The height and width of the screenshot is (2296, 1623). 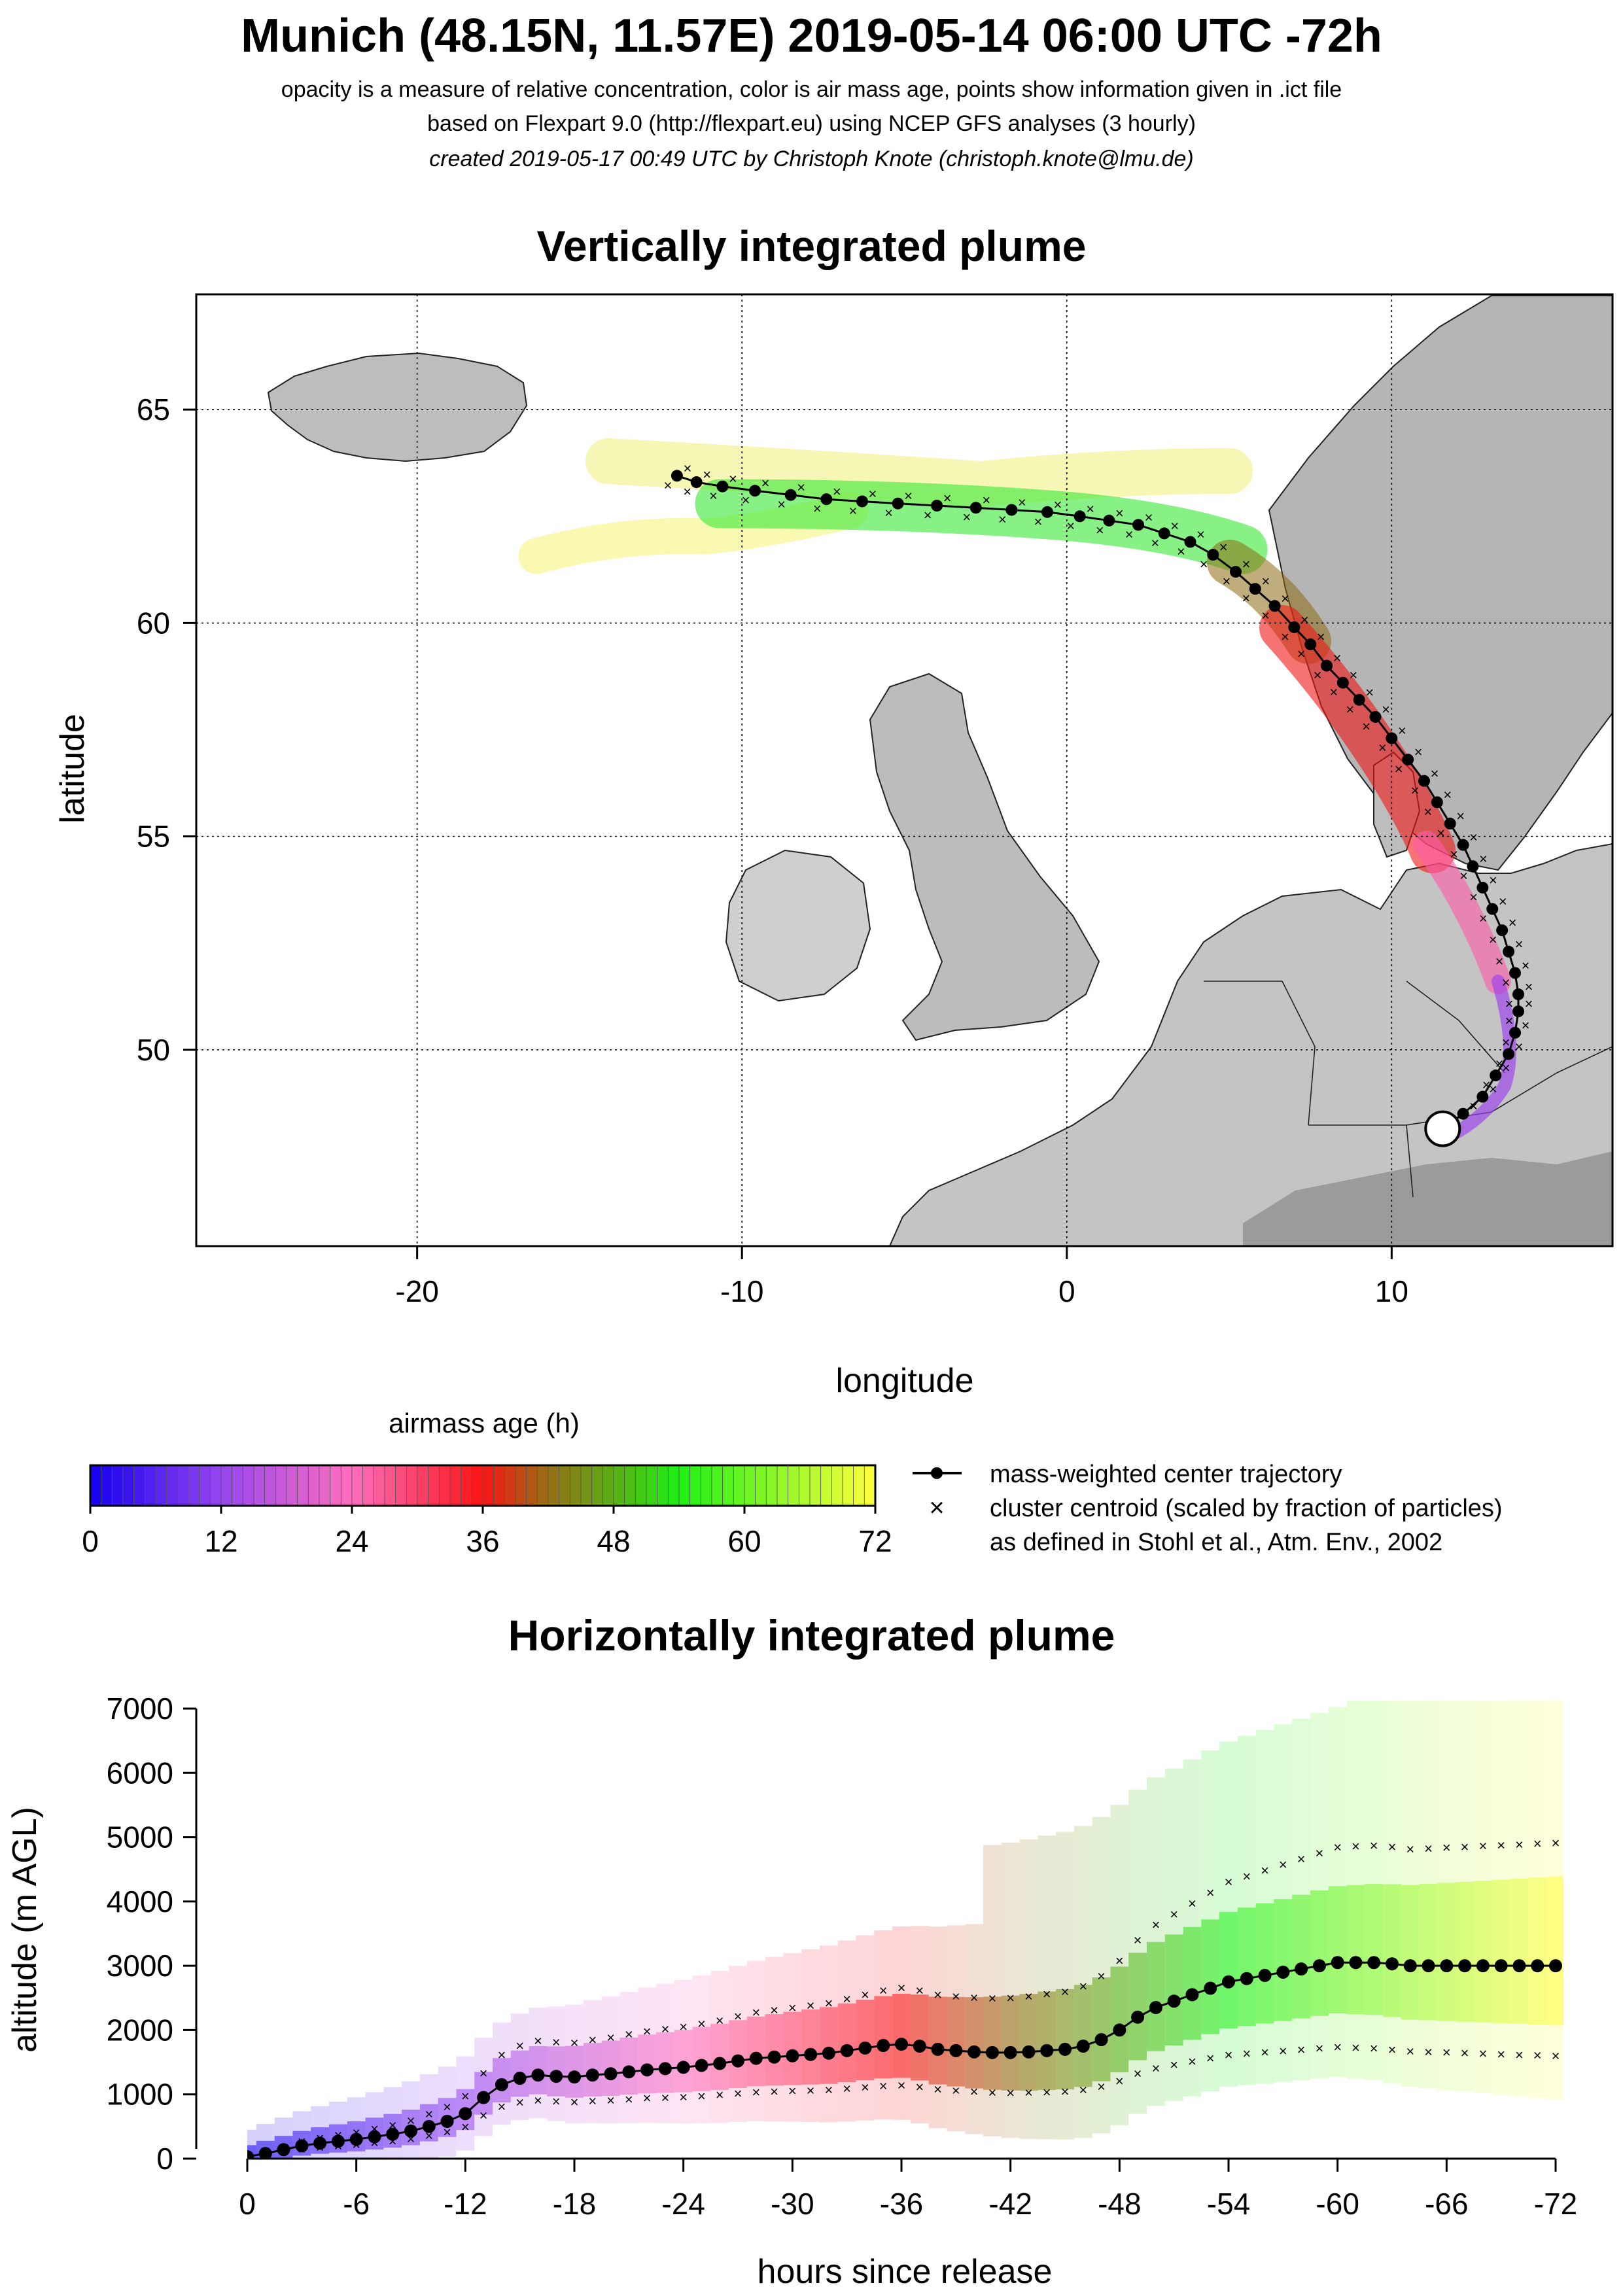 What do you see at coordinates (352, 1541) in the screenshot?
I see `colorbar-tick-label: 24` at bounding box center [352, 1541].